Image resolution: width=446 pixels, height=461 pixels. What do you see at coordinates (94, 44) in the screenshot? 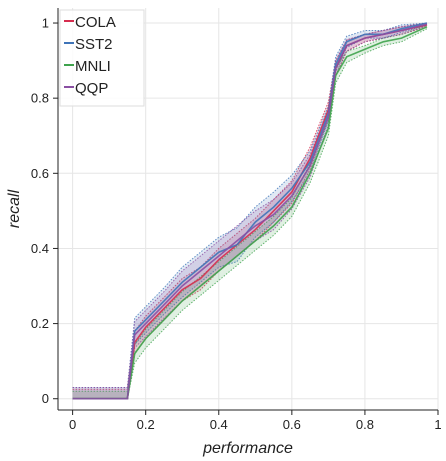
I see `legend-label-sst2: SST2` at bounding box center [94, 44].